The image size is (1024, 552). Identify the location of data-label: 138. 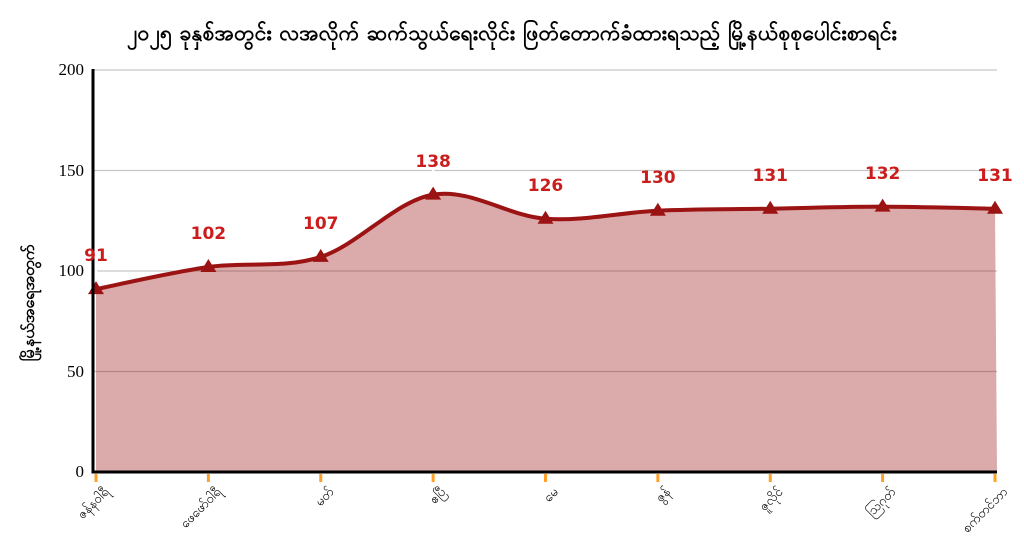
(433, 161).